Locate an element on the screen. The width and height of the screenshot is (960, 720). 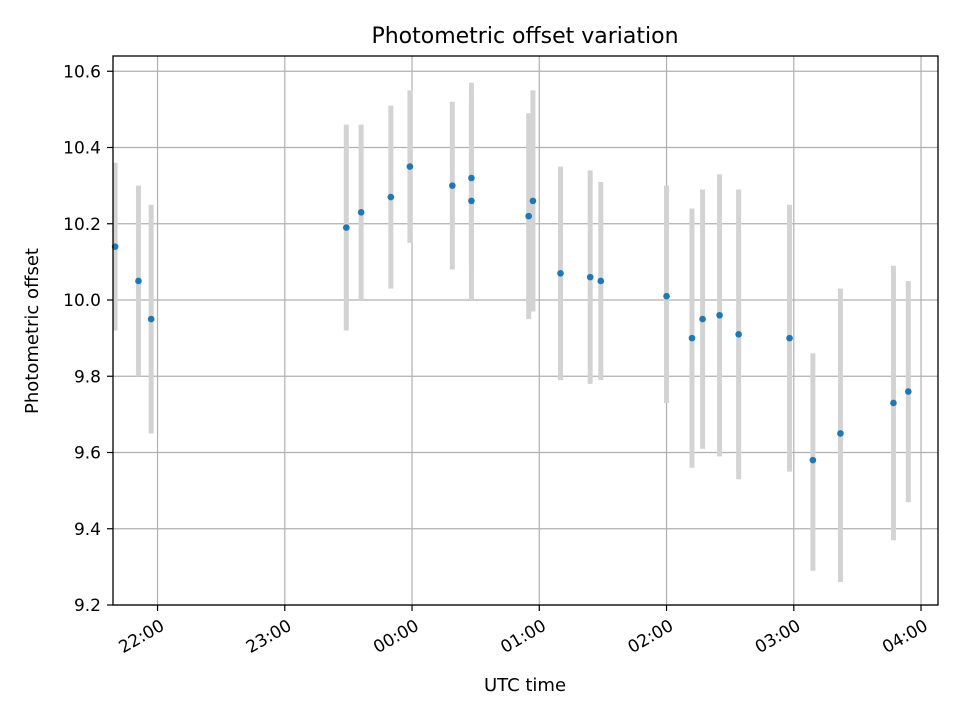
x-tick-label: 03:00 is located at coordinates (778, 637).